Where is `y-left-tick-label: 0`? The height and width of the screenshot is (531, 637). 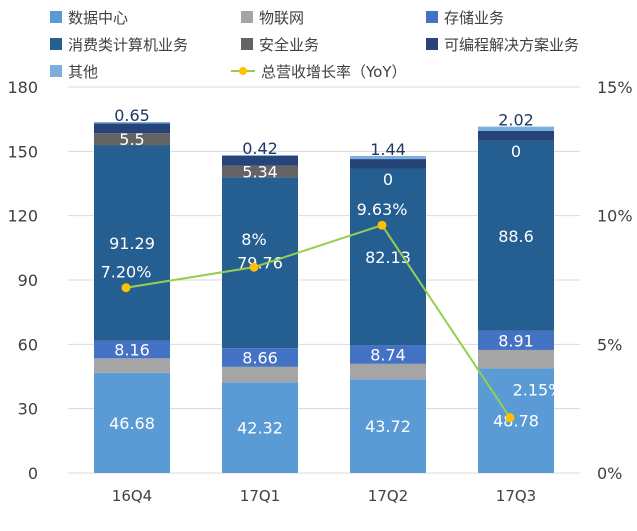 y-left-tick-label: 0 is located at coordinates (33, 473).